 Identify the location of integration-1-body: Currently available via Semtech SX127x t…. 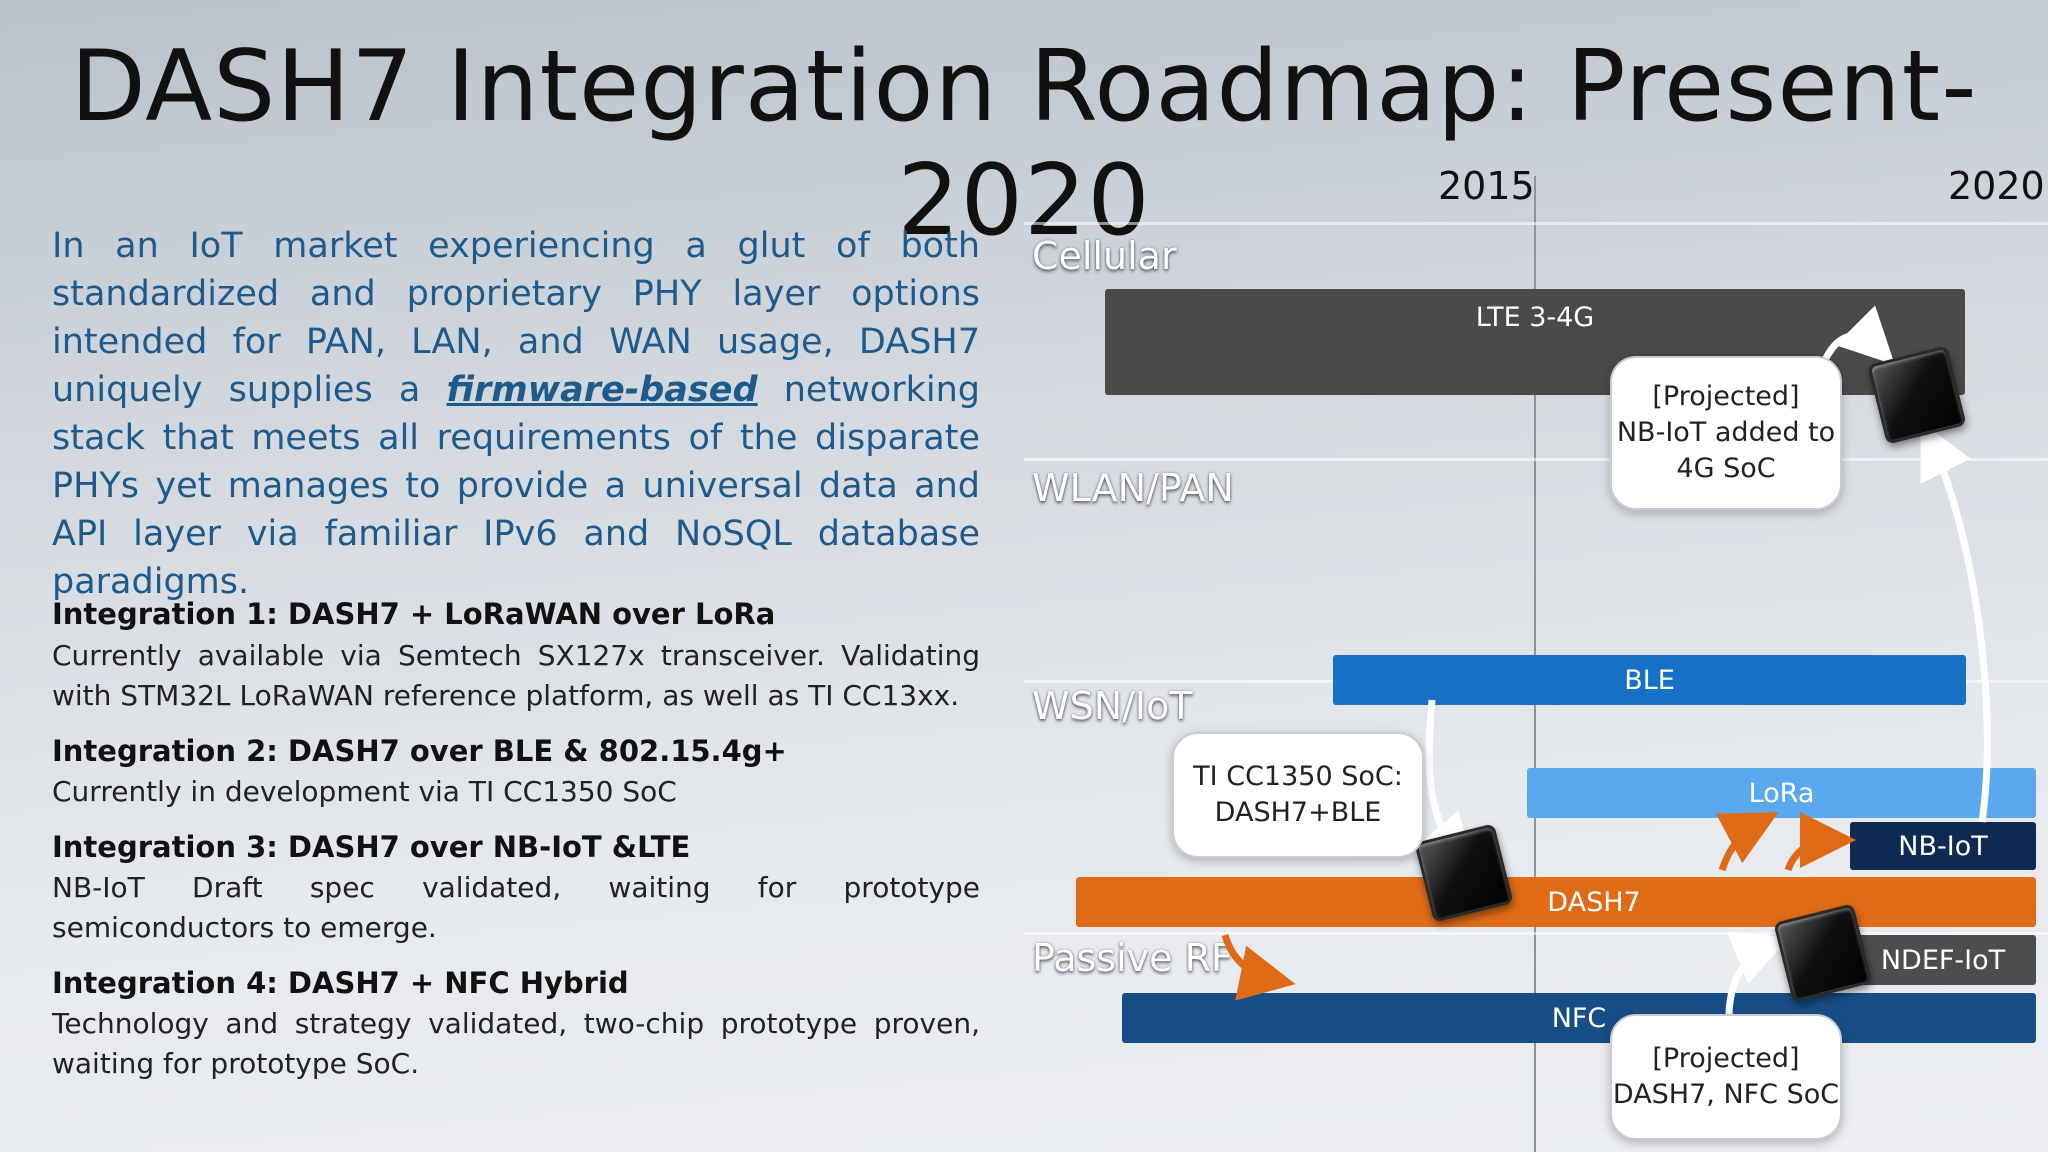
(516, 675).